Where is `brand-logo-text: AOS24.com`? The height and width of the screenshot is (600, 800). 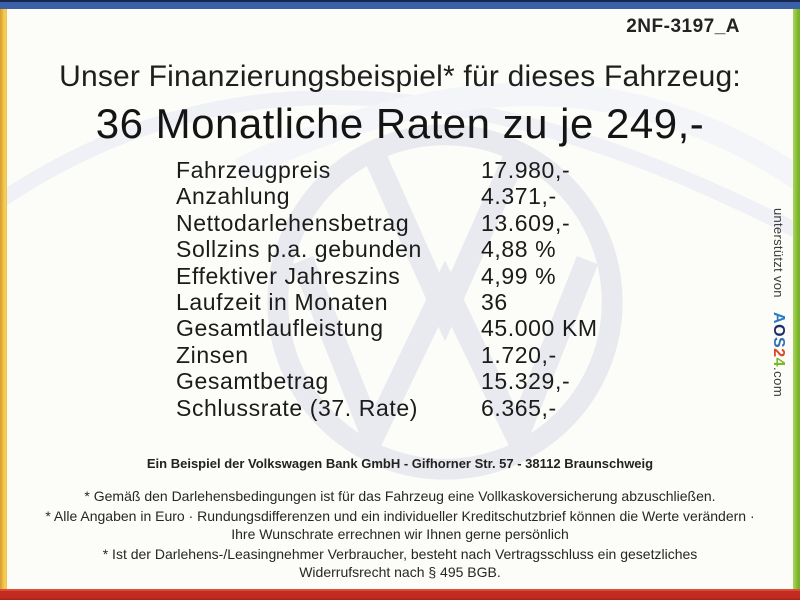 brand-logo-text: AOS24.com is located at coordinates (778, 354).